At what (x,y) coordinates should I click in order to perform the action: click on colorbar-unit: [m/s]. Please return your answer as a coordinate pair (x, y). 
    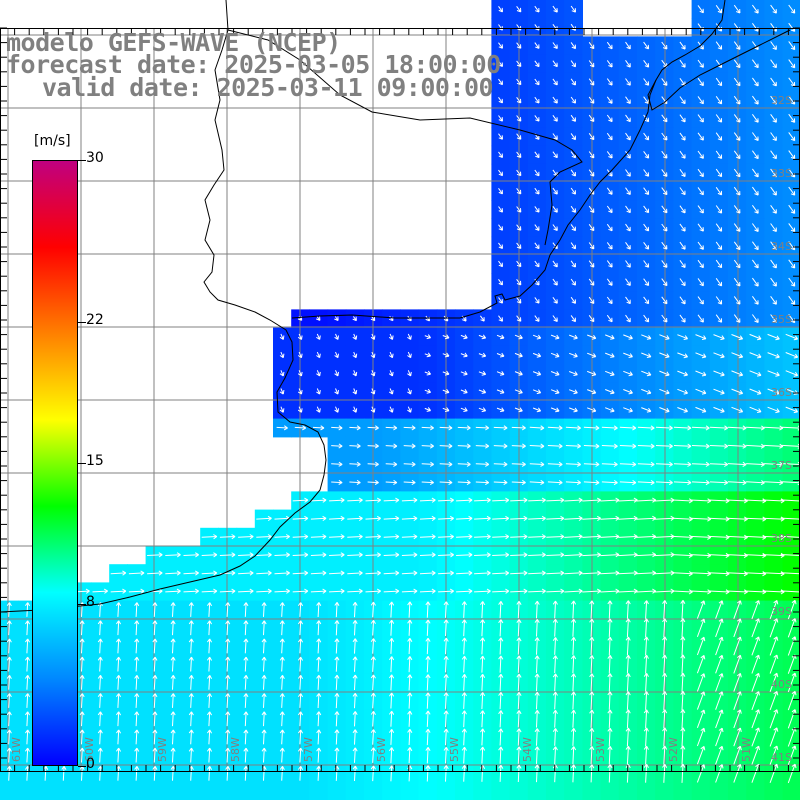
    Looking at the image, I should click on (52, 141).